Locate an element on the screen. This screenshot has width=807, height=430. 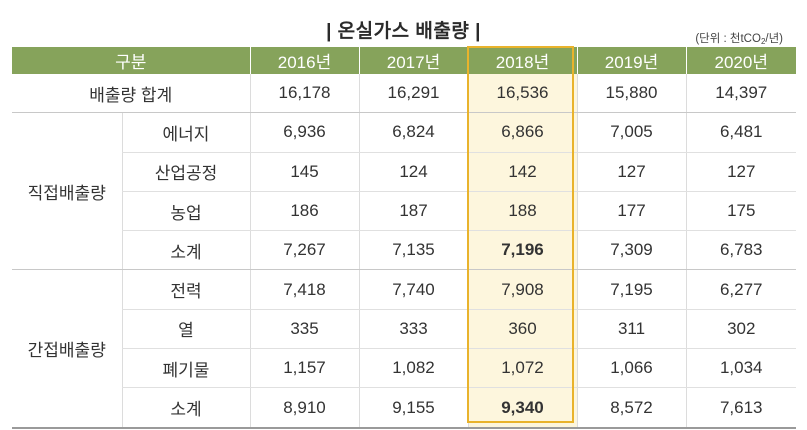
cell-value: 7,309 is located at coordinates (631, 250).